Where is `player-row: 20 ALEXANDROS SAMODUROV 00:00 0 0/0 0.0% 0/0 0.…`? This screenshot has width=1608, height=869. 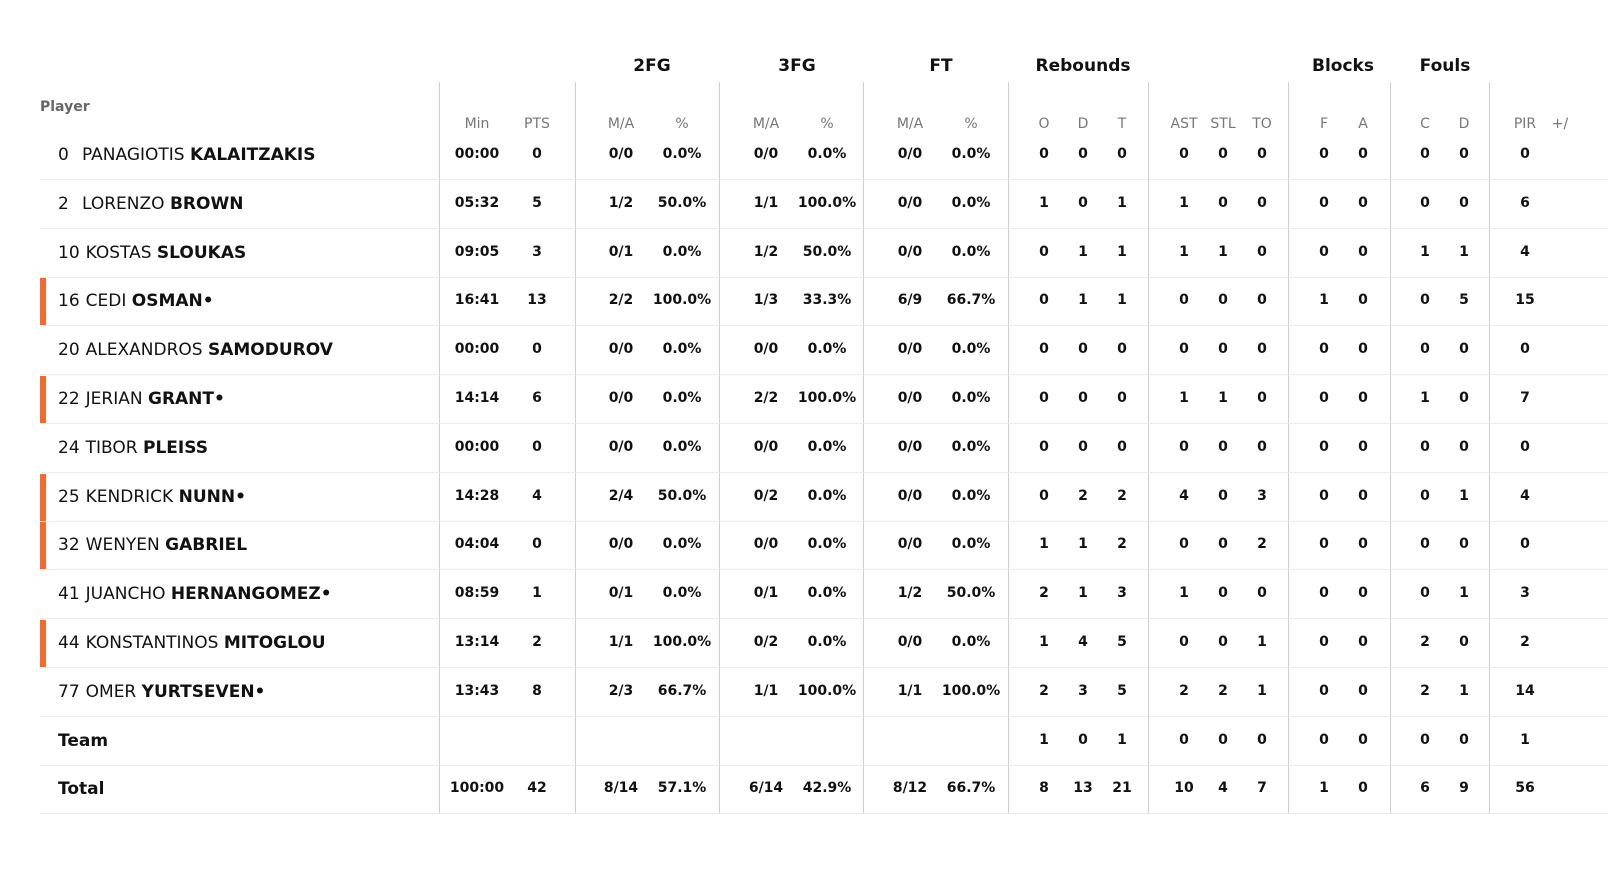
player-row: 20 ALEXANDROS SAMODUROV 00:00 0 0/0 0.0% 0/0 0.… is located at coordinates (824, 351).